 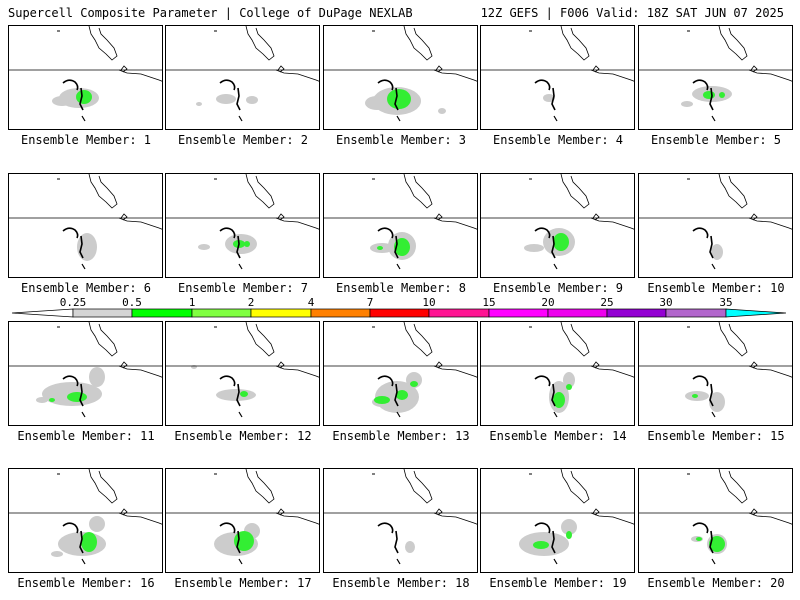 I want to click on colorbar-tick-label: 35, so click(x=726, y=302).